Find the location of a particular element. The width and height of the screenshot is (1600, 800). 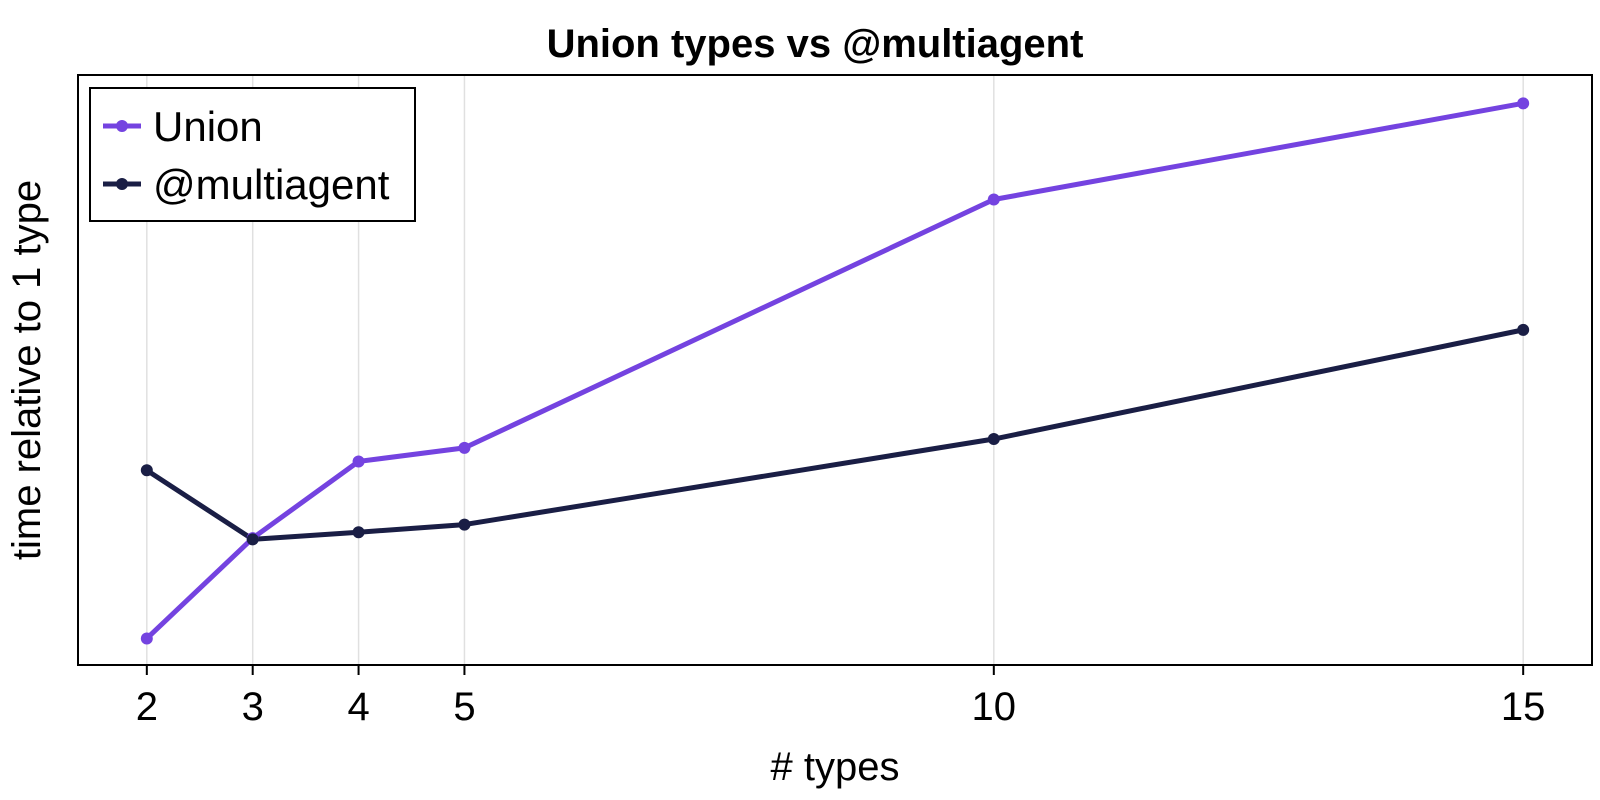

legend-label-multiagent: @multiagent is located at coordinates (271, 184).